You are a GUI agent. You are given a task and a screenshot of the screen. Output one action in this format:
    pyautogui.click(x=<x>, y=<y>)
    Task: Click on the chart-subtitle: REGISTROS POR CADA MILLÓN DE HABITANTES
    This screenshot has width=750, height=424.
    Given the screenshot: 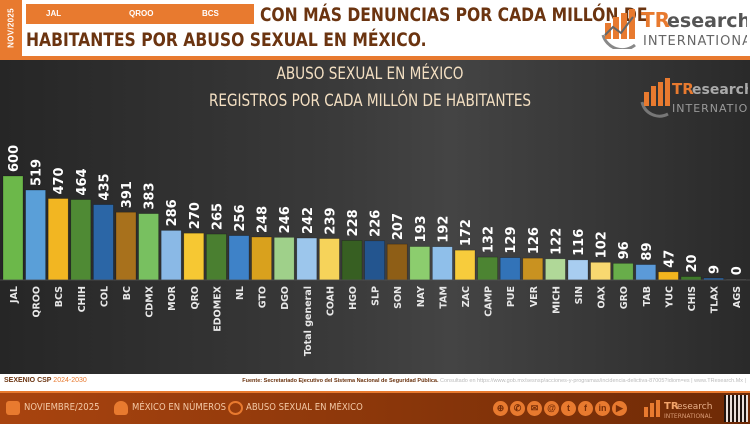 What is the action you would take?
    pyautogui.click(x=370, y=101)
    